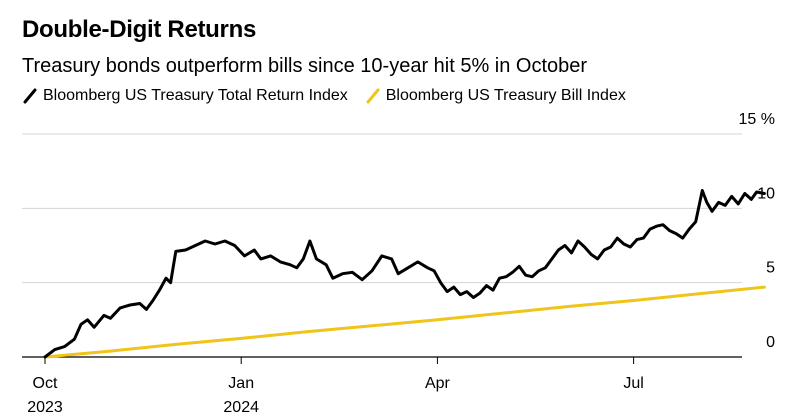  What do you see at coordinates (633, 383) in the screenshot?
I see `x-tick-label-jul: Jul` at bounding box center [633, 383].